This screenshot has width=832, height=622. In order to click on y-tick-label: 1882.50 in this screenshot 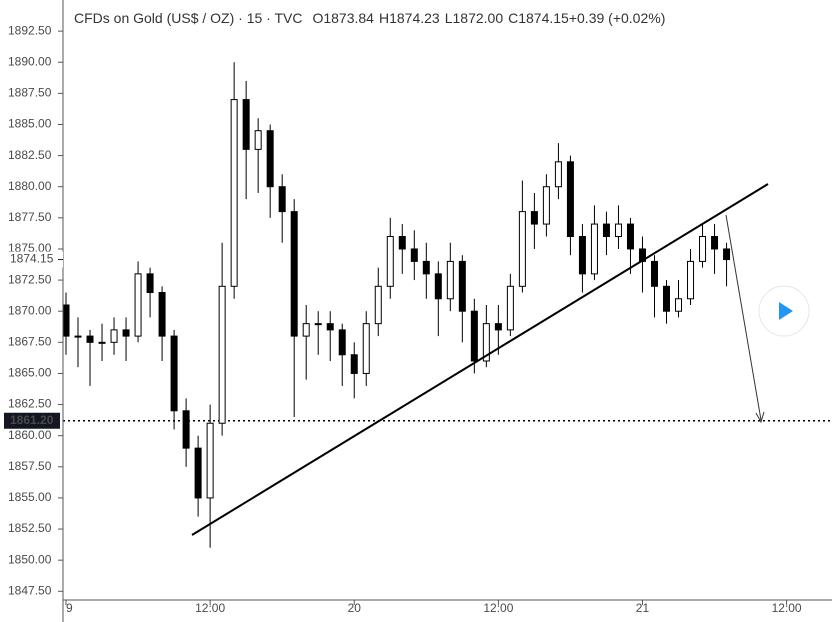, I will do `click(30, 155)`.